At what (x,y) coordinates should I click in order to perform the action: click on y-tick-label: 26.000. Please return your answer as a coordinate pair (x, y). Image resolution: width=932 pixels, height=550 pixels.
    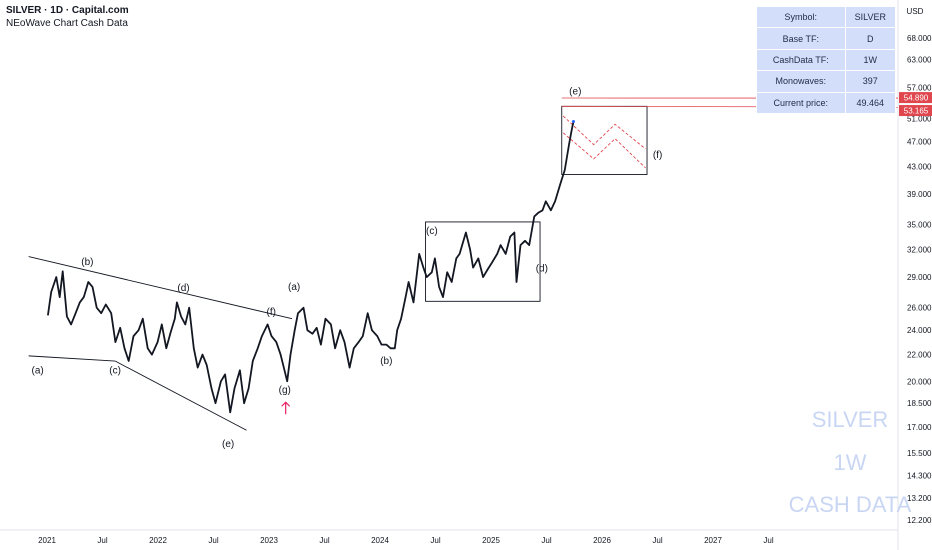
    Looking at the image, I should click on (919, 308).